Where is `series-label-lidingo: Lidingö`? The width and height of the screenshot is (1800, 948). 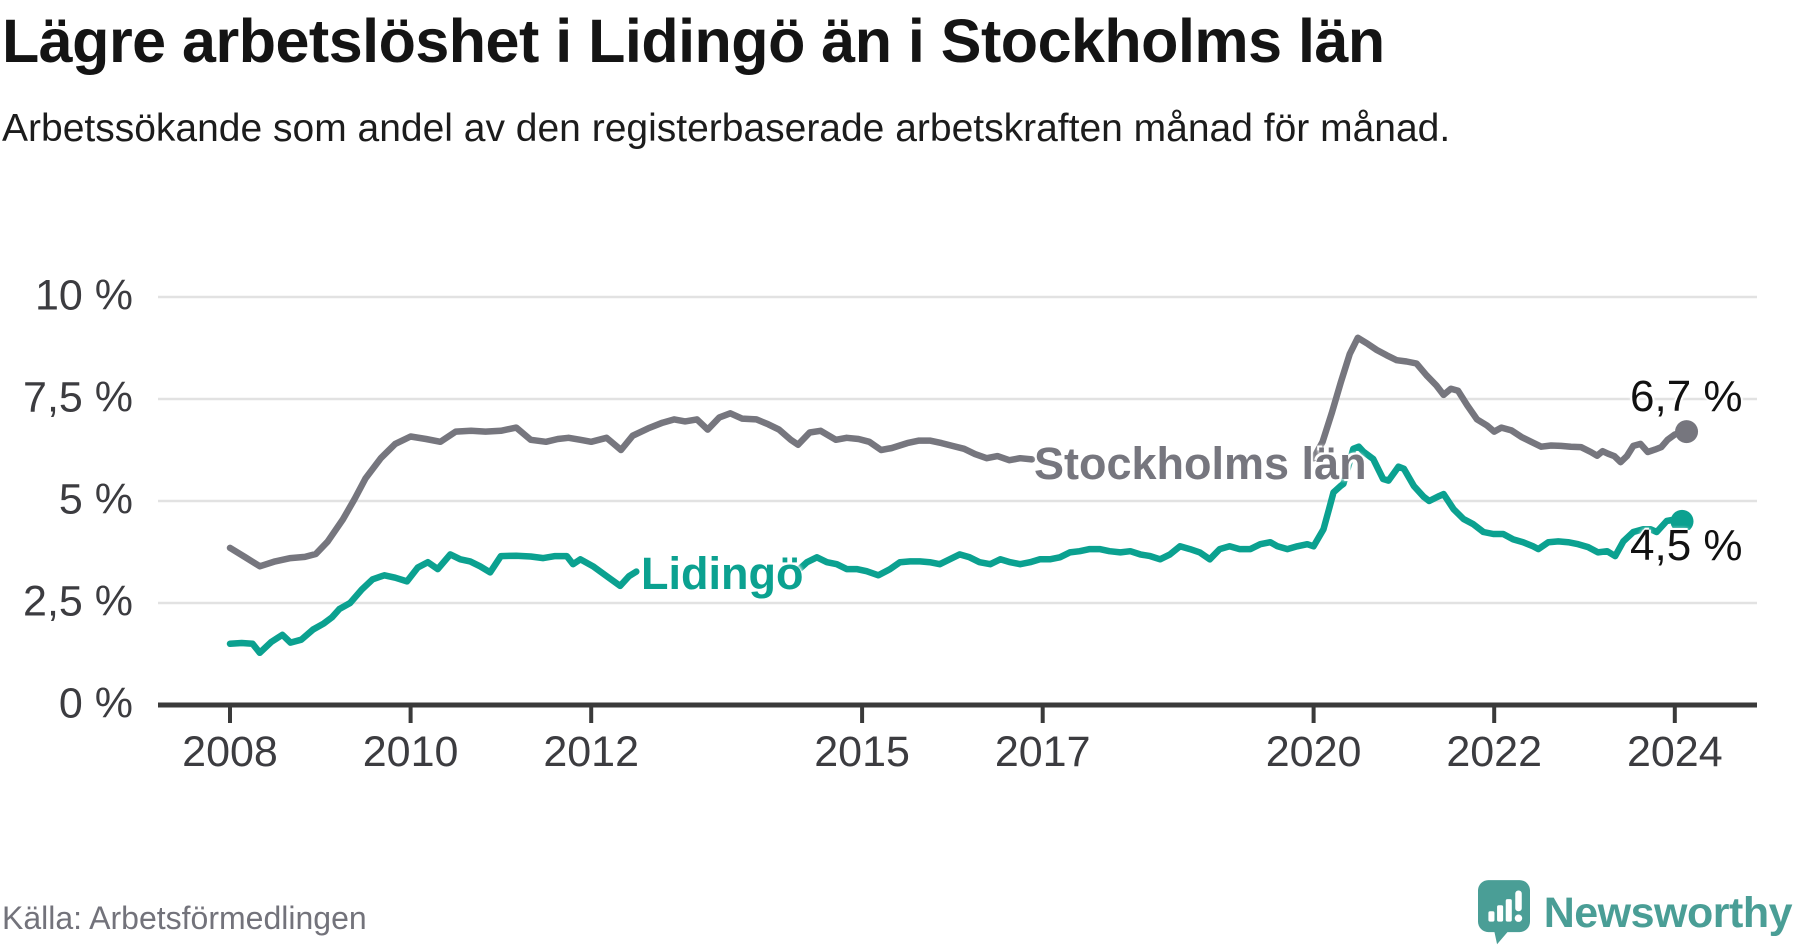 series-label-lidingo: Lidingö is located at coordinates (722, 573).